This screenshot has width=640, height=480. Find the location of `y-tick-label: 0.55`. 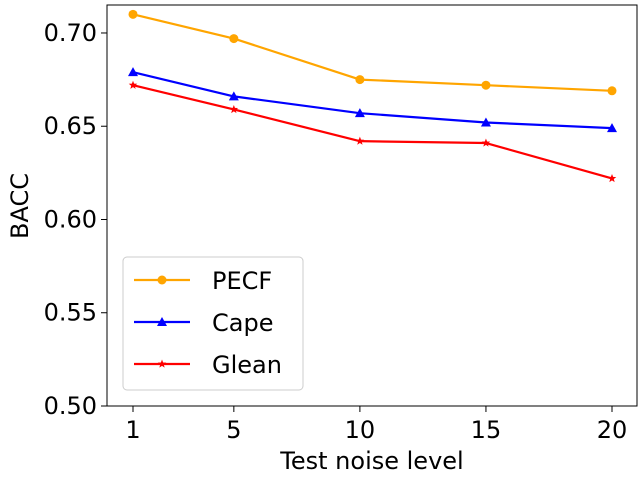

y-tick-label: 0.55 is located at coordinates (70, 313).